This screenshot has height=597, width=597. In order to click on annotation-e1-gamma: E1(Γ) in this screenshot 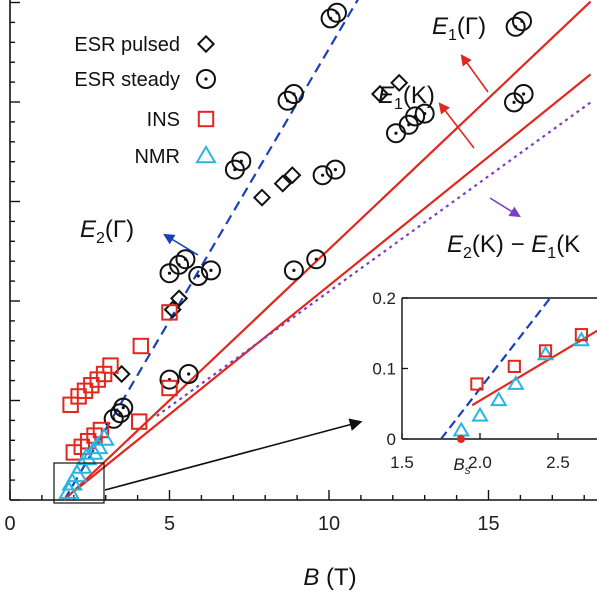, I will do `click(459, 28)`.